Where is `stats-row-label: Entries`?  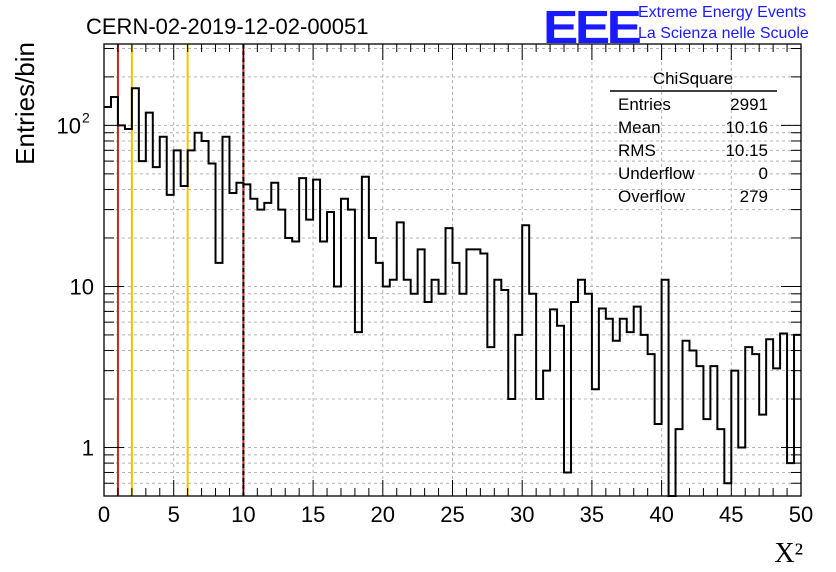
stats-row-label: Entries is located at coordinates (644, 104).